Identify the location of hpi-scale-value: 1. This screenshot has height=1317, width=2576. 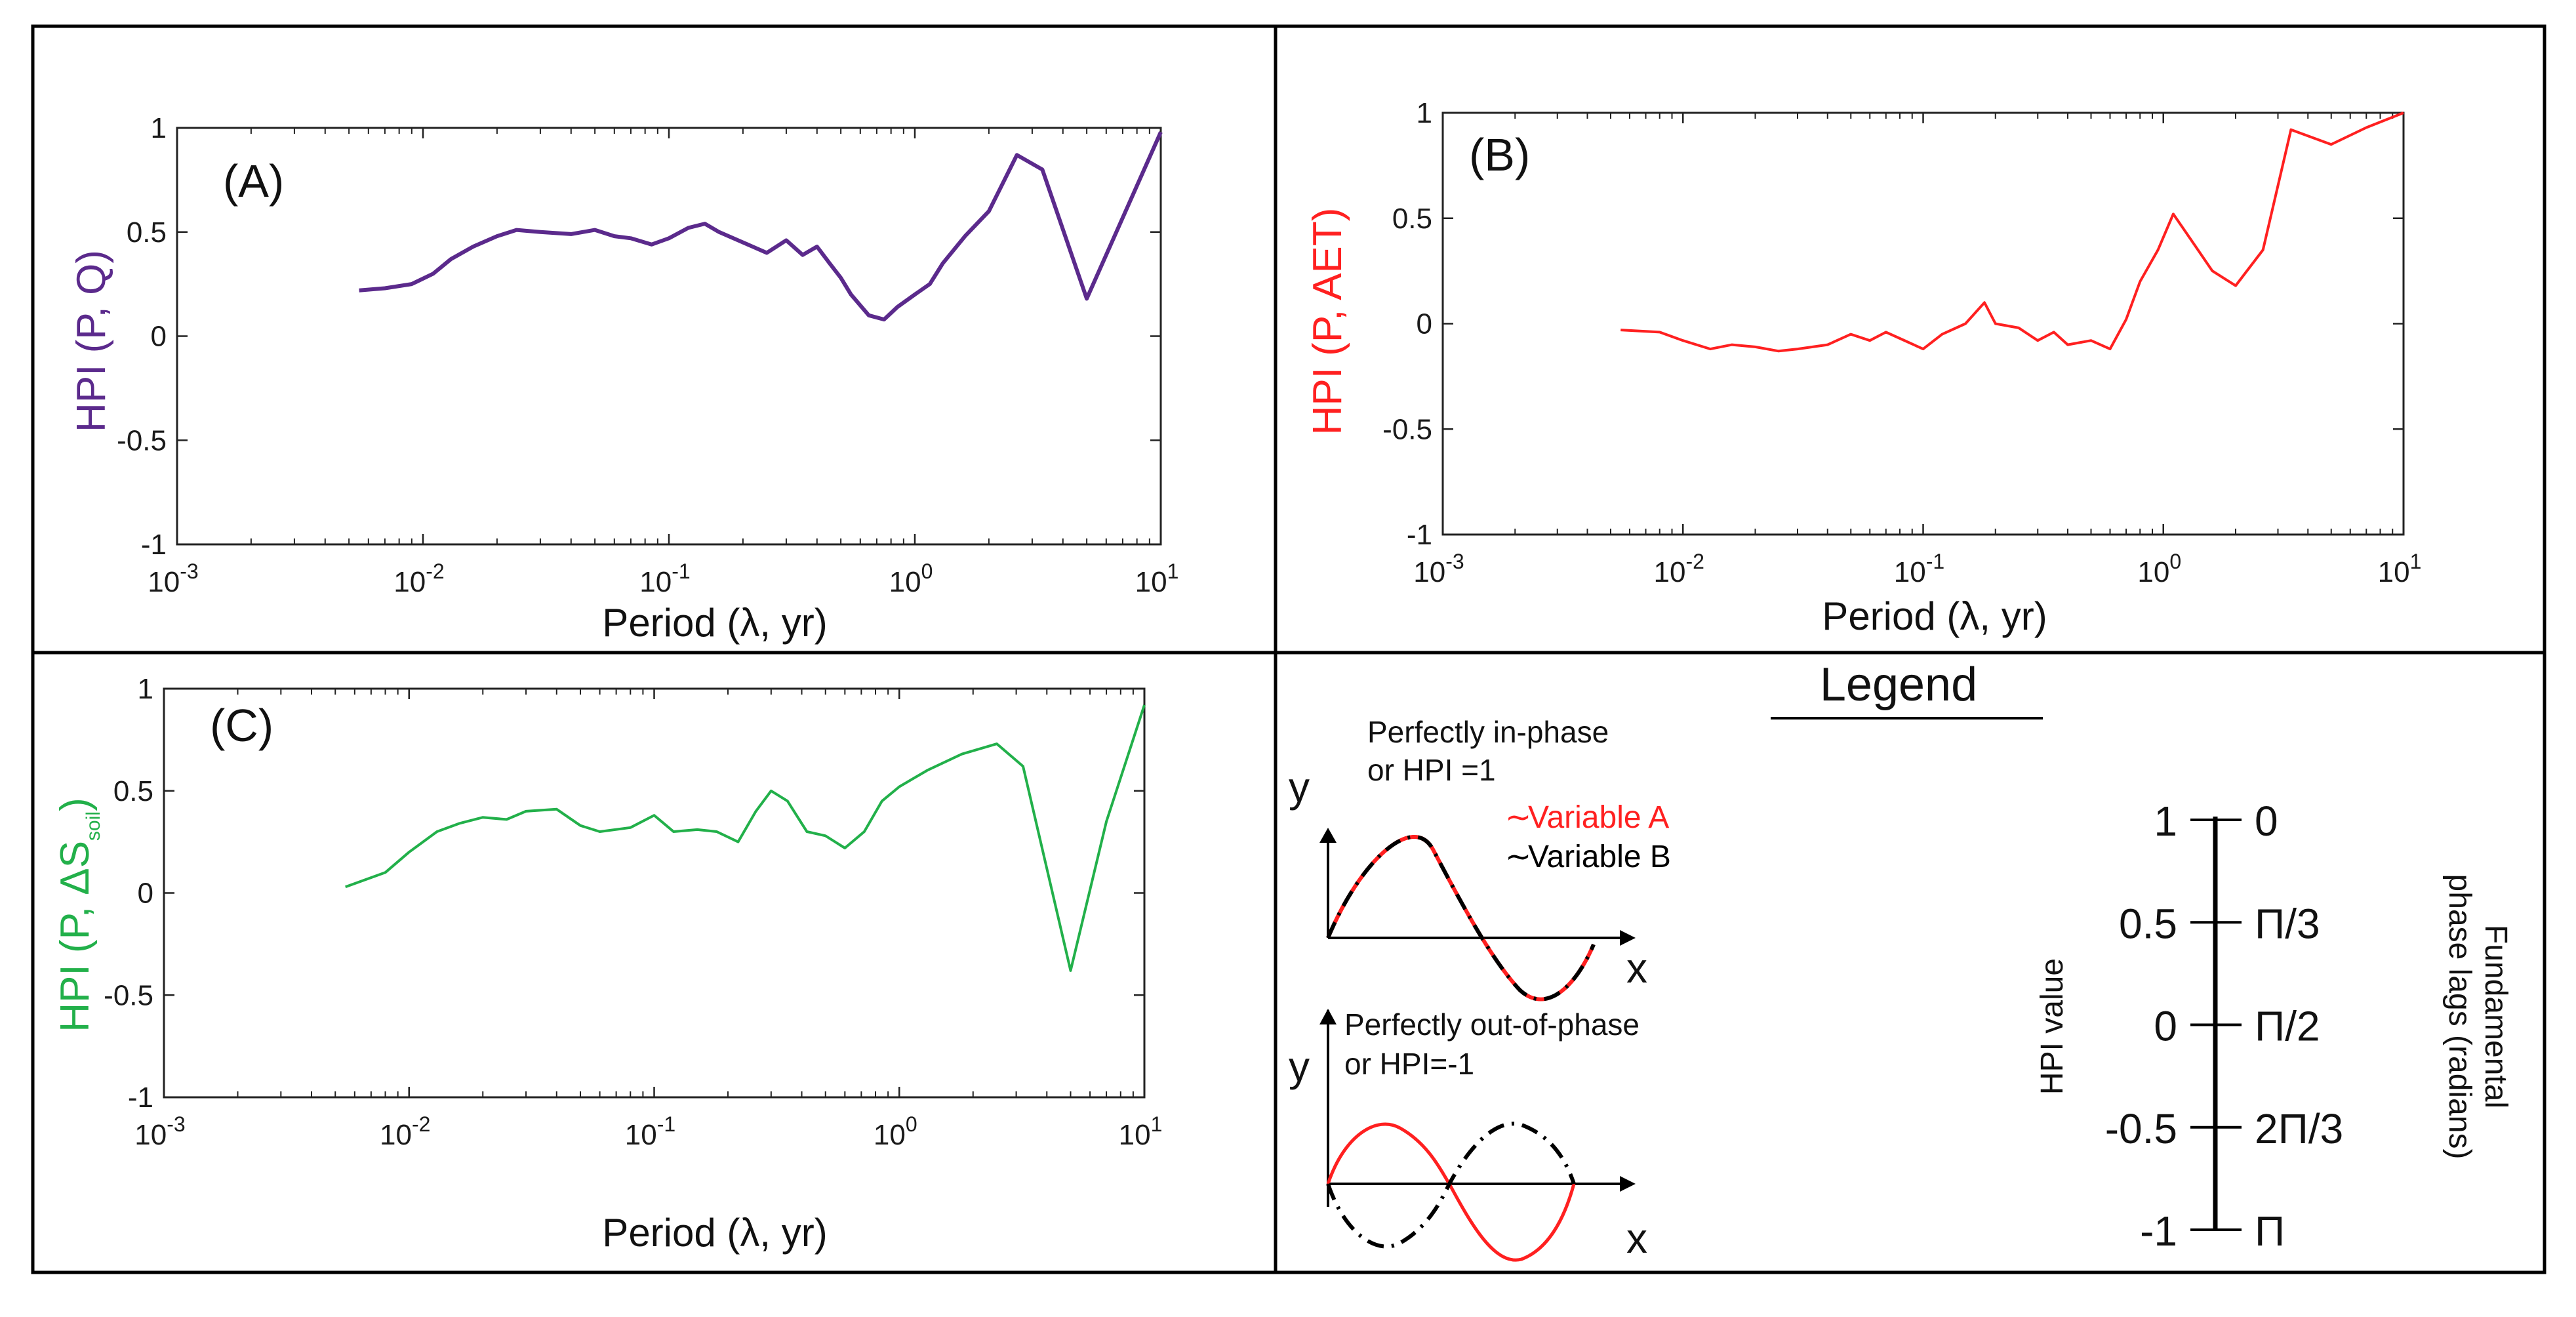
(2165, 821).